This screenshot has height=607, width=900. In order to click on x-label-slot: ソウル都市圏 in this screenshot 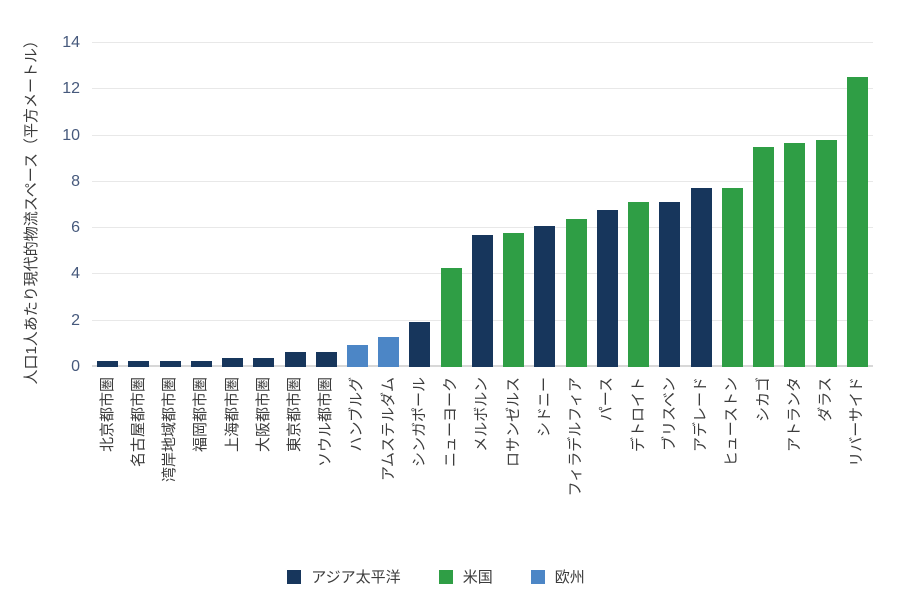, I will do `click(326, 466)`.